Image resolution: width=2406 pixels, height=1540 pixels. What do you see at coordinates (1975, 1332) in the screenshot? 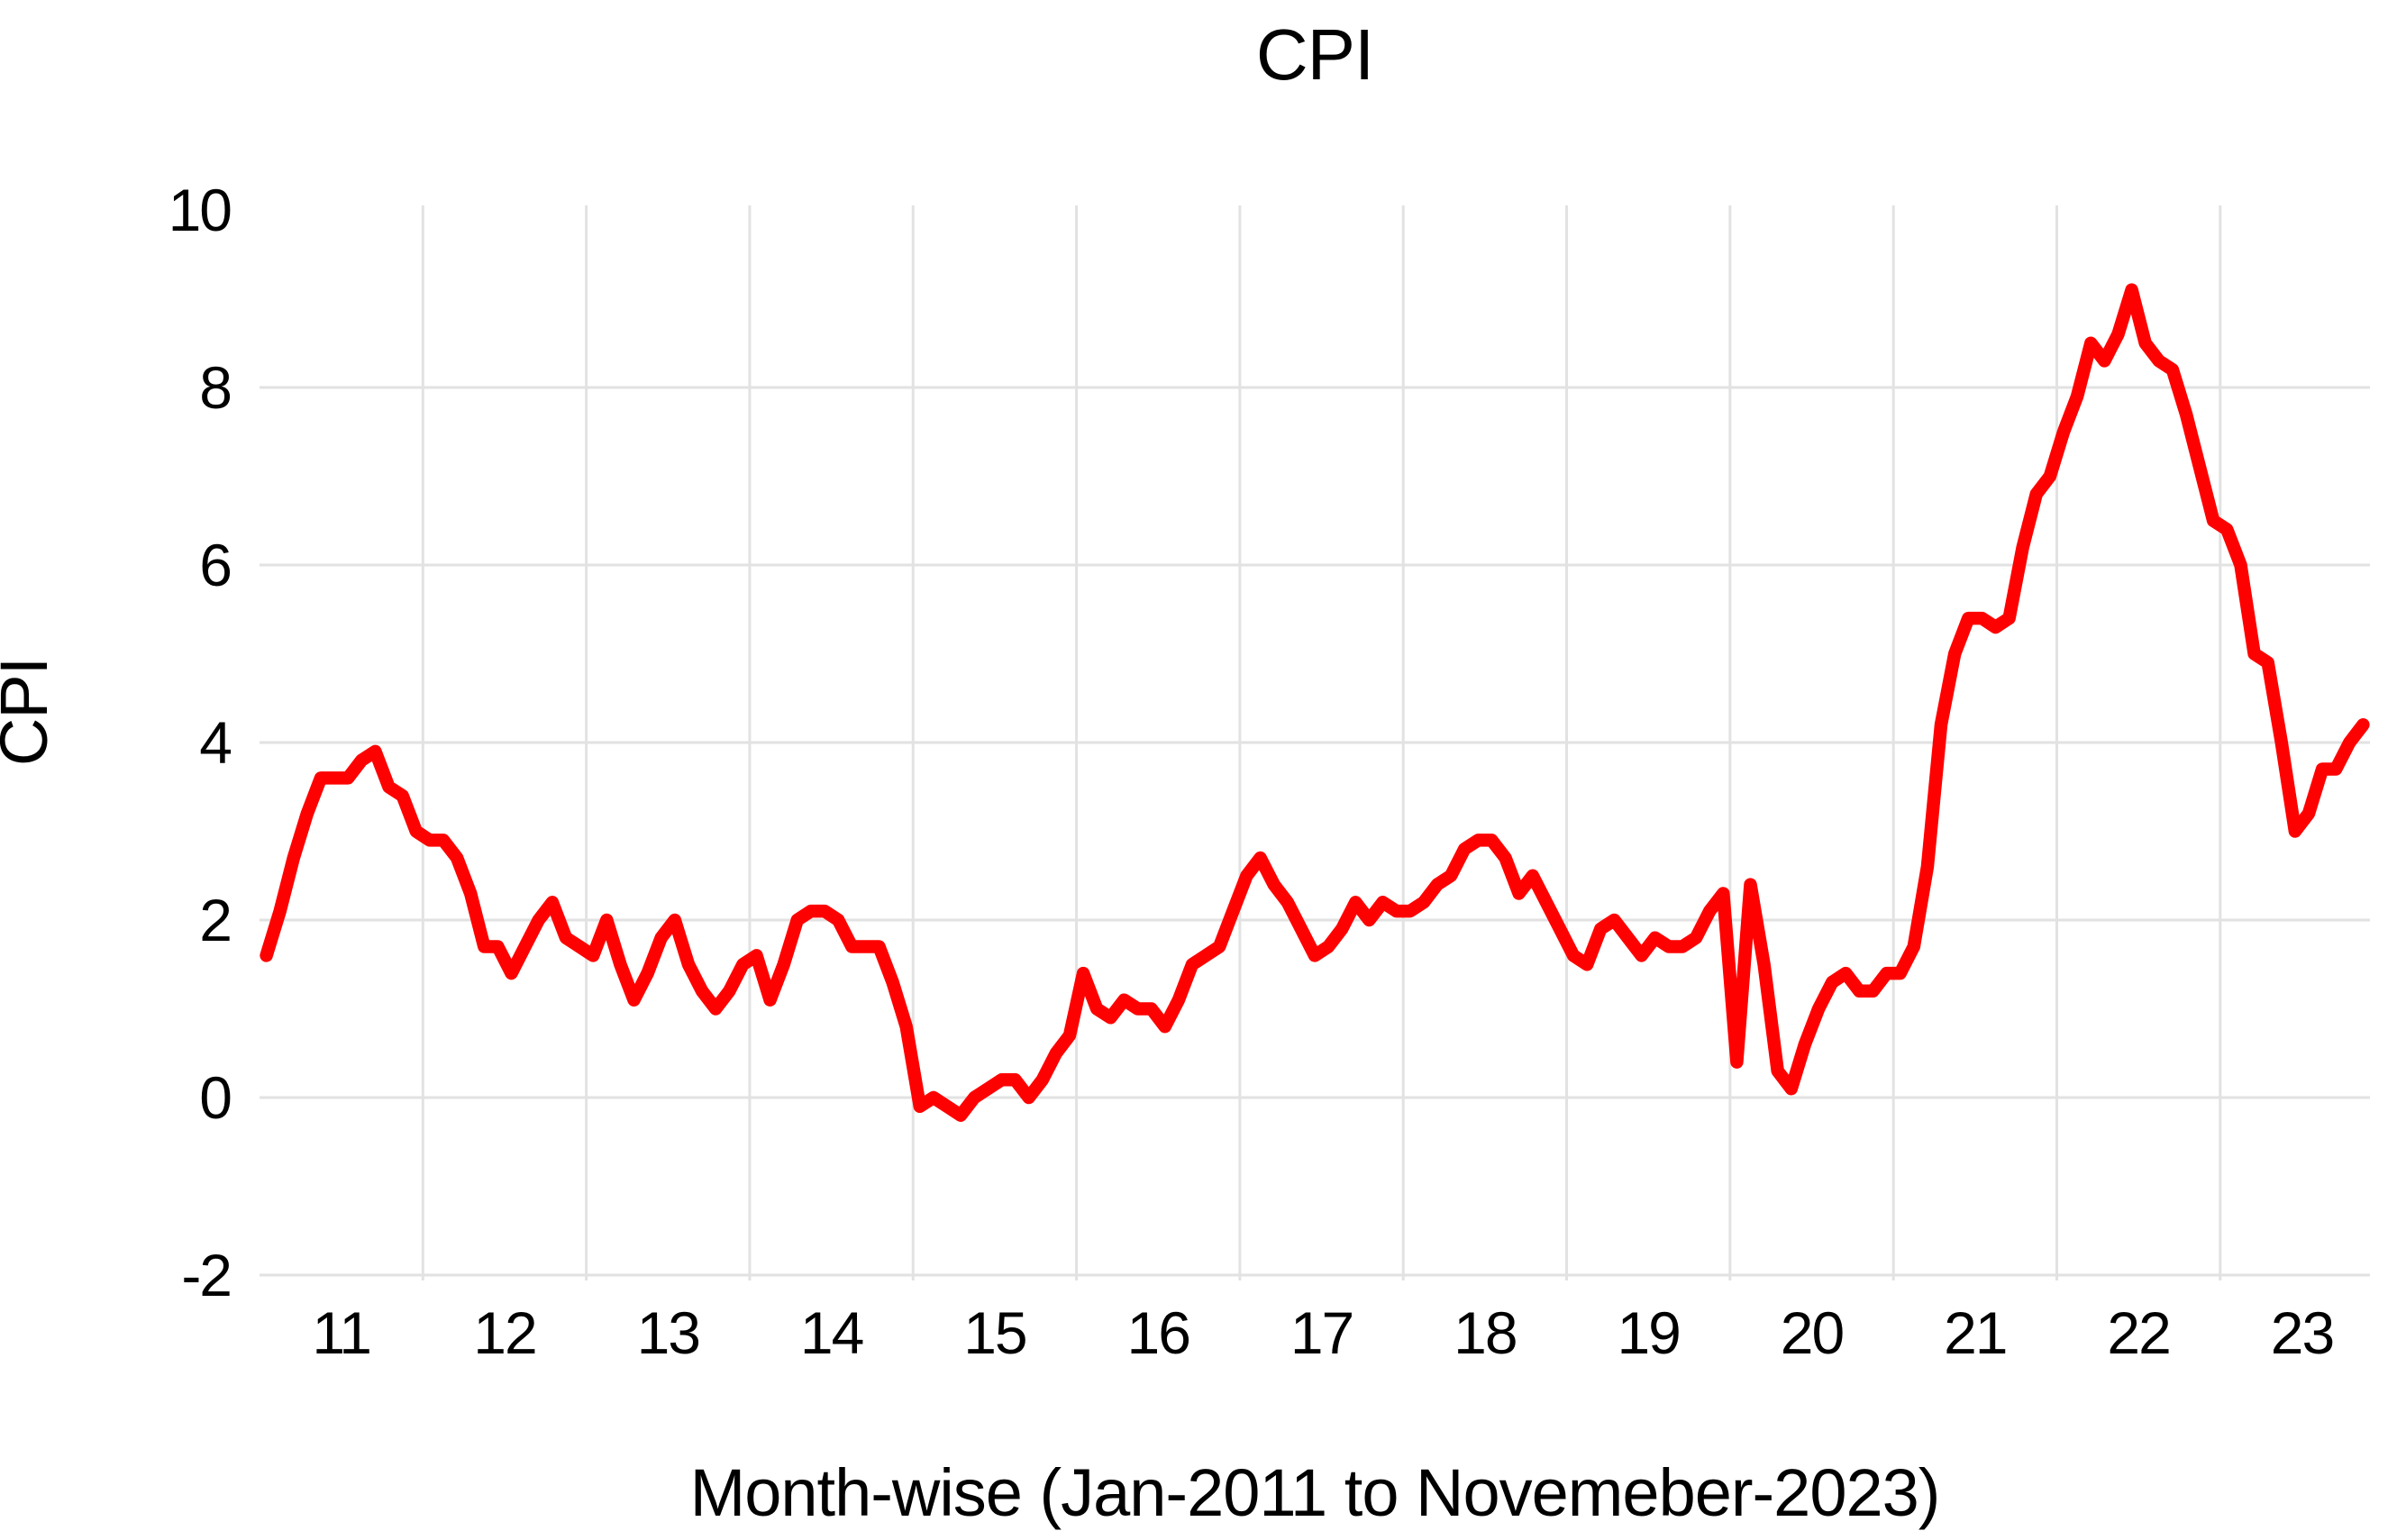
I see `x-tick-label: 21` at bounding box center [1975, 1332].